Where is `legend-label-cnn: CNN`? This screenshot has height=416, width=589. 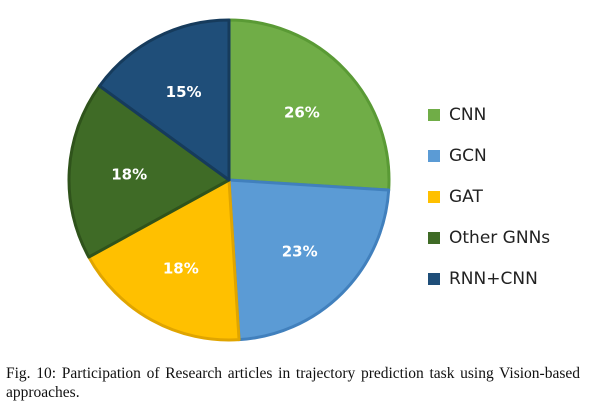 legend-label-cnn: CNN is located at coordinates (468, 114).